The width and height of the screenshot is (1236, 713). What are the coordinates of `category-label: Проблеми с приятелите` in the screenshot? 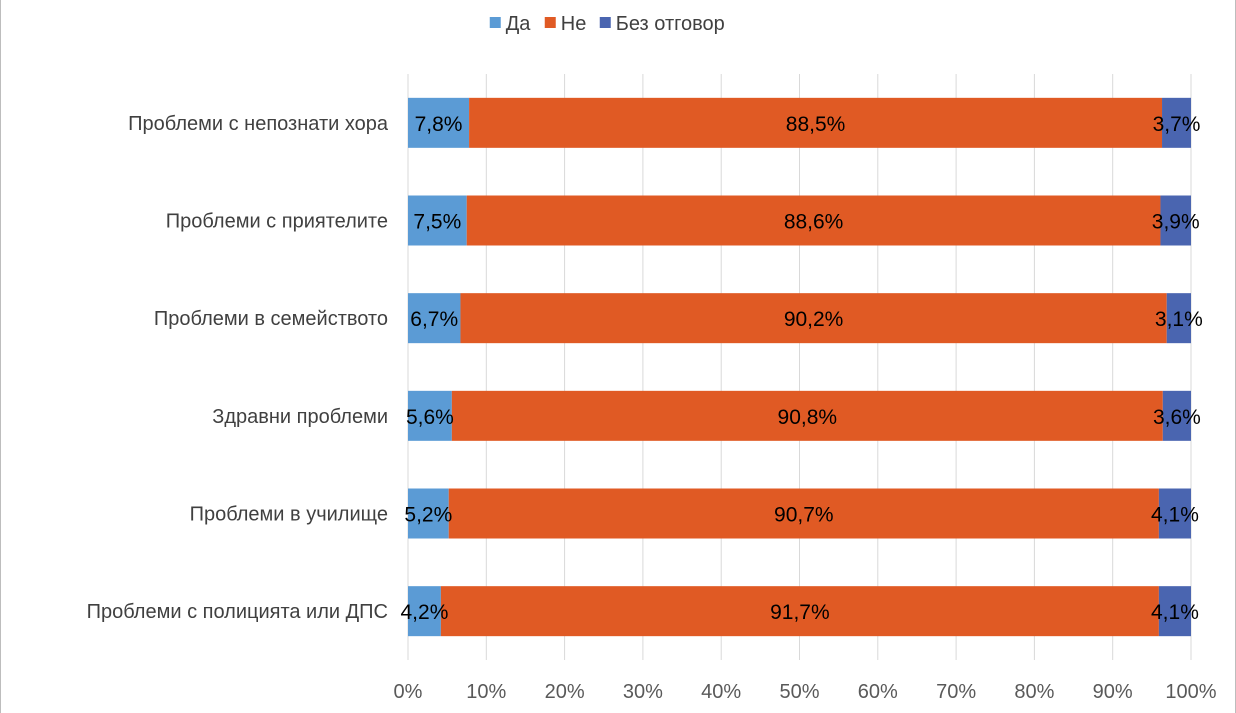 It's located at (277, 222).